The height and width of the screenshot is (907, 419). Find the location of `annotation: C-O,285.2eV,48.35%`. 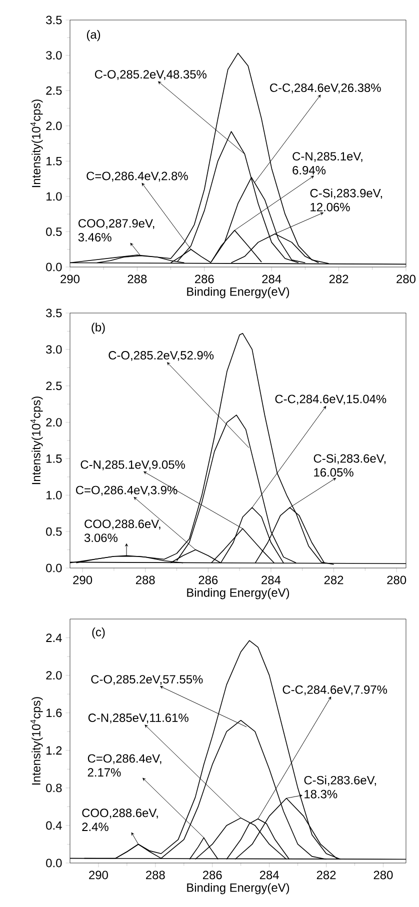

annotation: C-O,285.2eV,48.35% is located at coordinates (150, 75).